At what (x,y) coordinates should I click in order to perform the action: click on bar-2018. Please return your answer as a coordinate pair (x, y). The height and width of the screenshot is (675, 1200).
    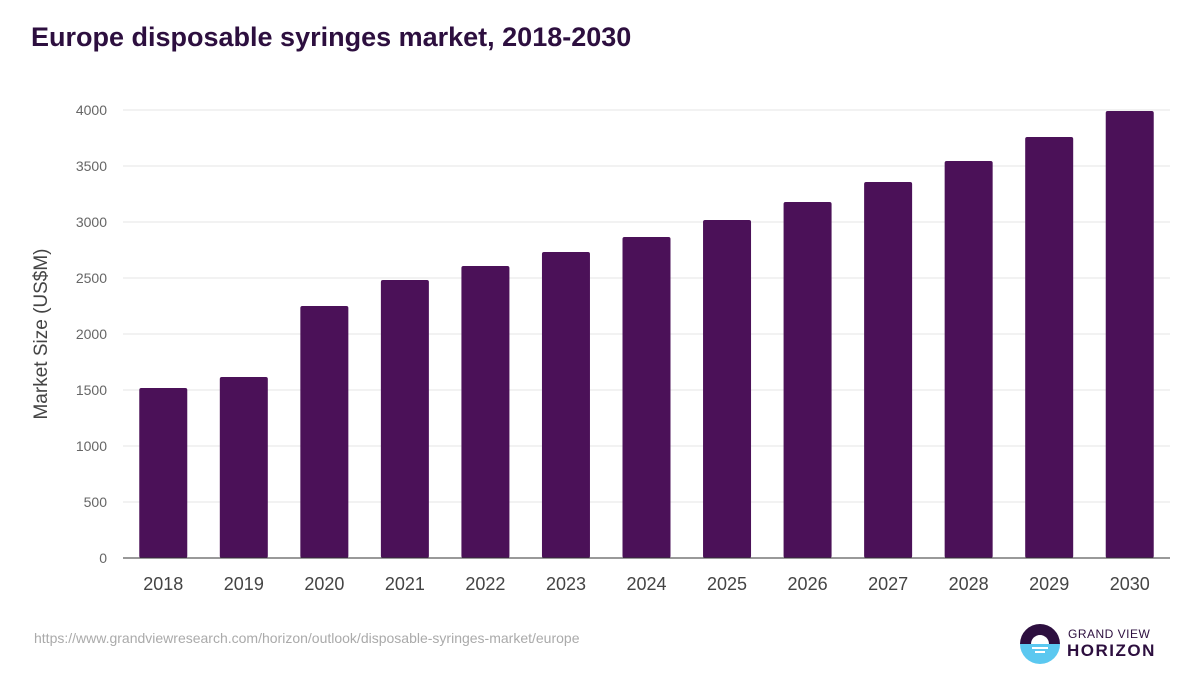
    Looking at the image, I should click on (163, 472).